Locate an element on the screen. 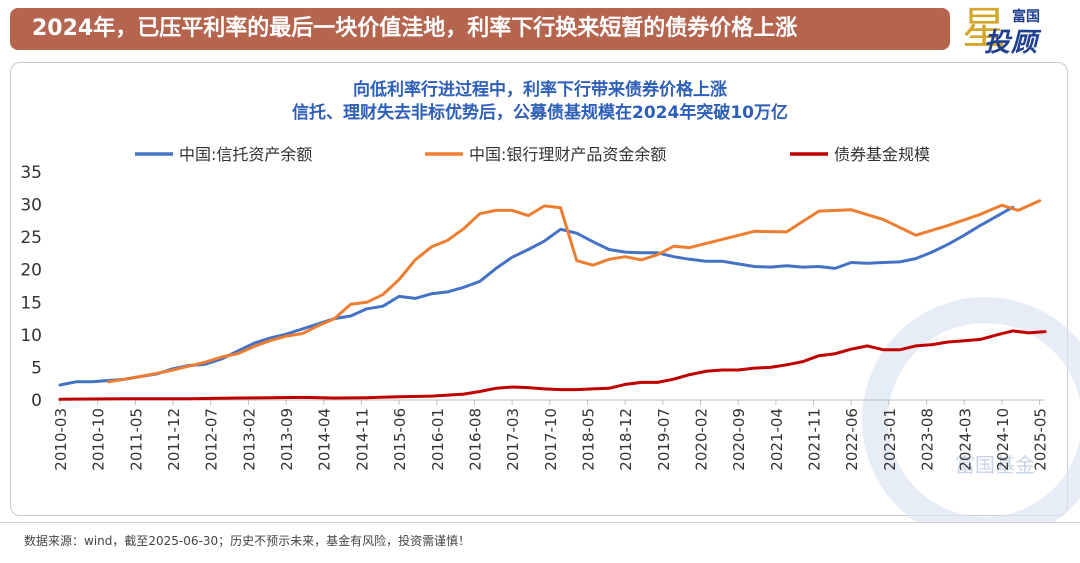 The height and width of the screenshot is (563, 1080). x-tick-label: 2013-09 is located at coordinates (287, 439).